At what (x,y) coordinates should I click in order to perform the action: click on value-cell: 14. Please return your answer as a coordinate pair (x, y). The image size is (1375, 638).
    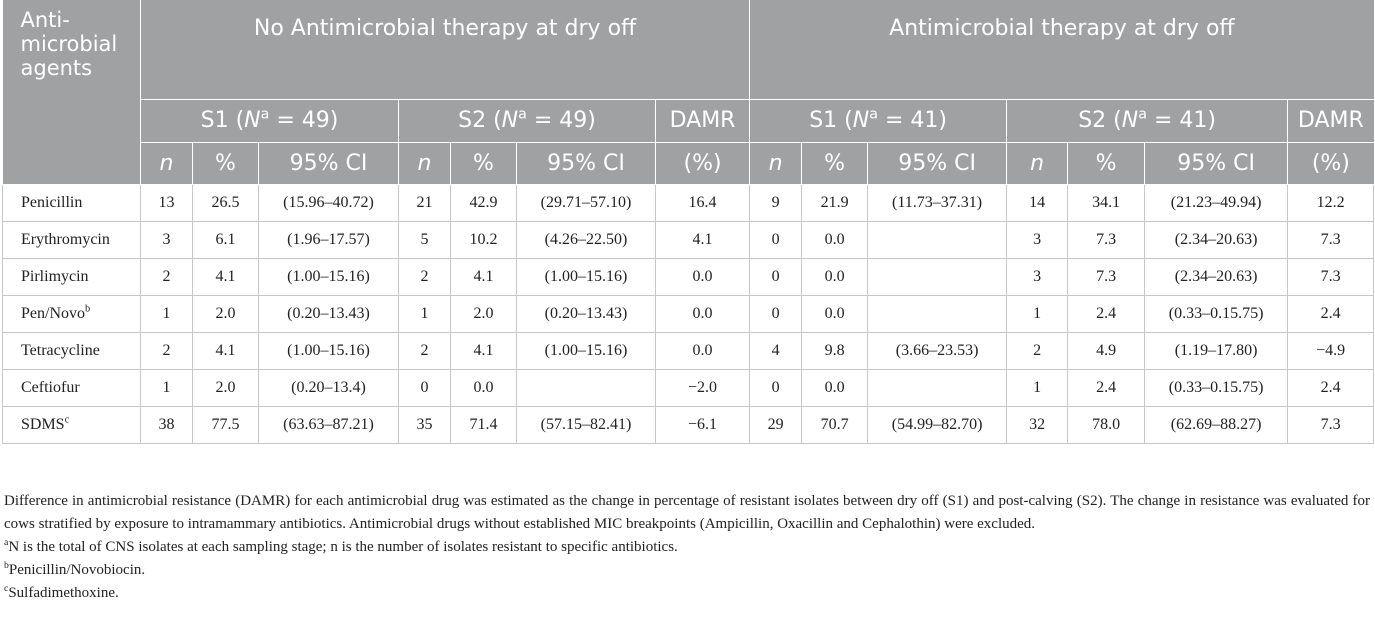
    Looking at the image, I should click on (1037, 202).